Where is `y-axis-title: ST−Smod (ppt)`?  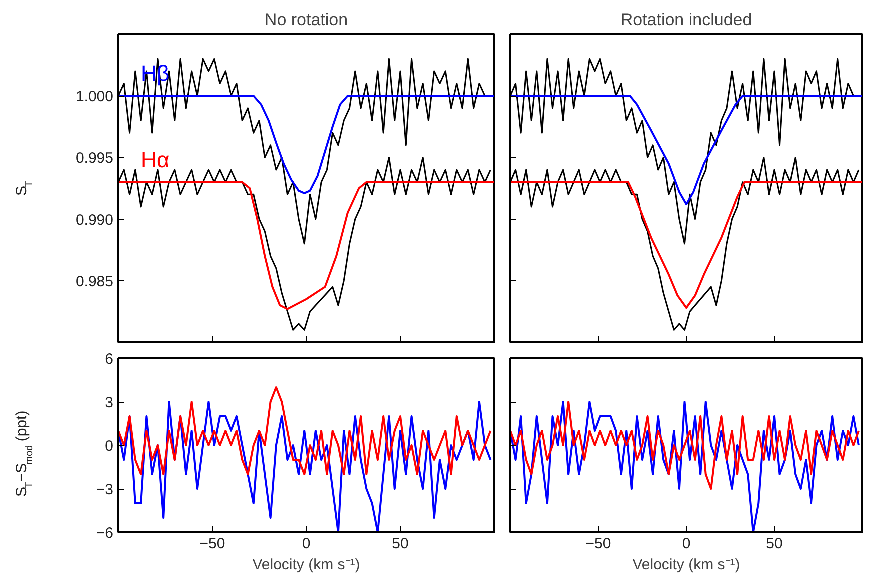 y-axis-title: ST−Smod (ppt) is located at coordinates (25, 454).